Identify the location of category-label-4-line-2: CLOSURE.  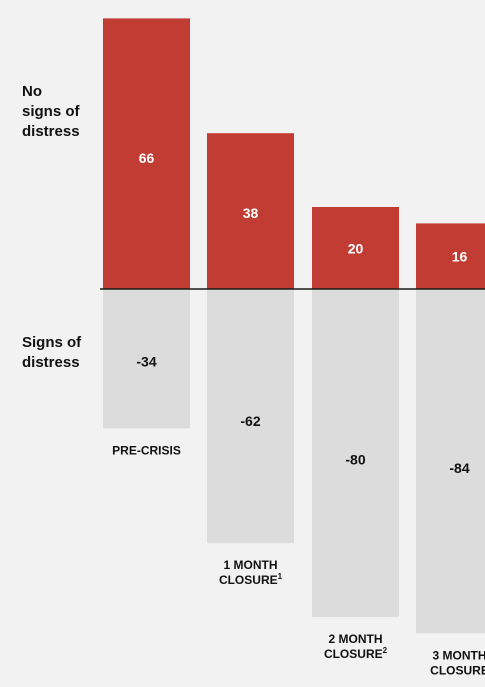
(457, 670).